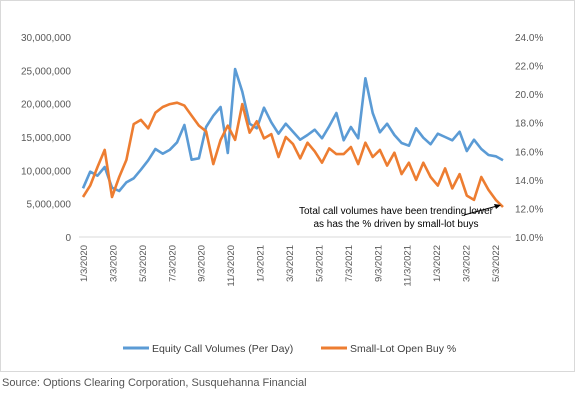 This screenshot has width=575, height=401. I want to click on x-tick-label: 1/3/2020, so click(84, 263).